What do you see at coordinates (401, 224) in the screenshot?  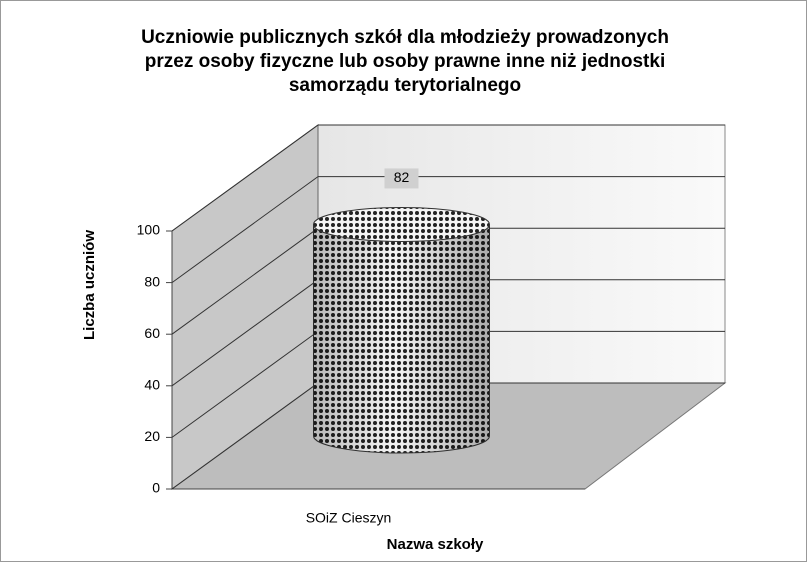 I see `bar-top` at bounding box center [401, 224].